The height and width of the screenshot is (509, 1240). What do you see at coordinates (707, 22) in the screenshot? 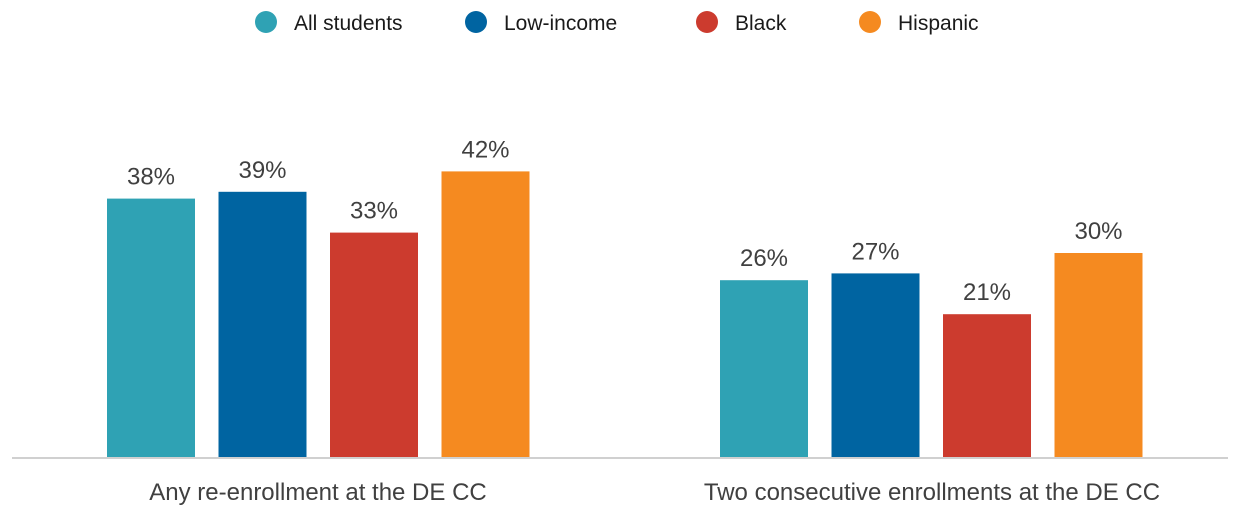
I see `legend-marker-black` at bounding box center [707, 22].